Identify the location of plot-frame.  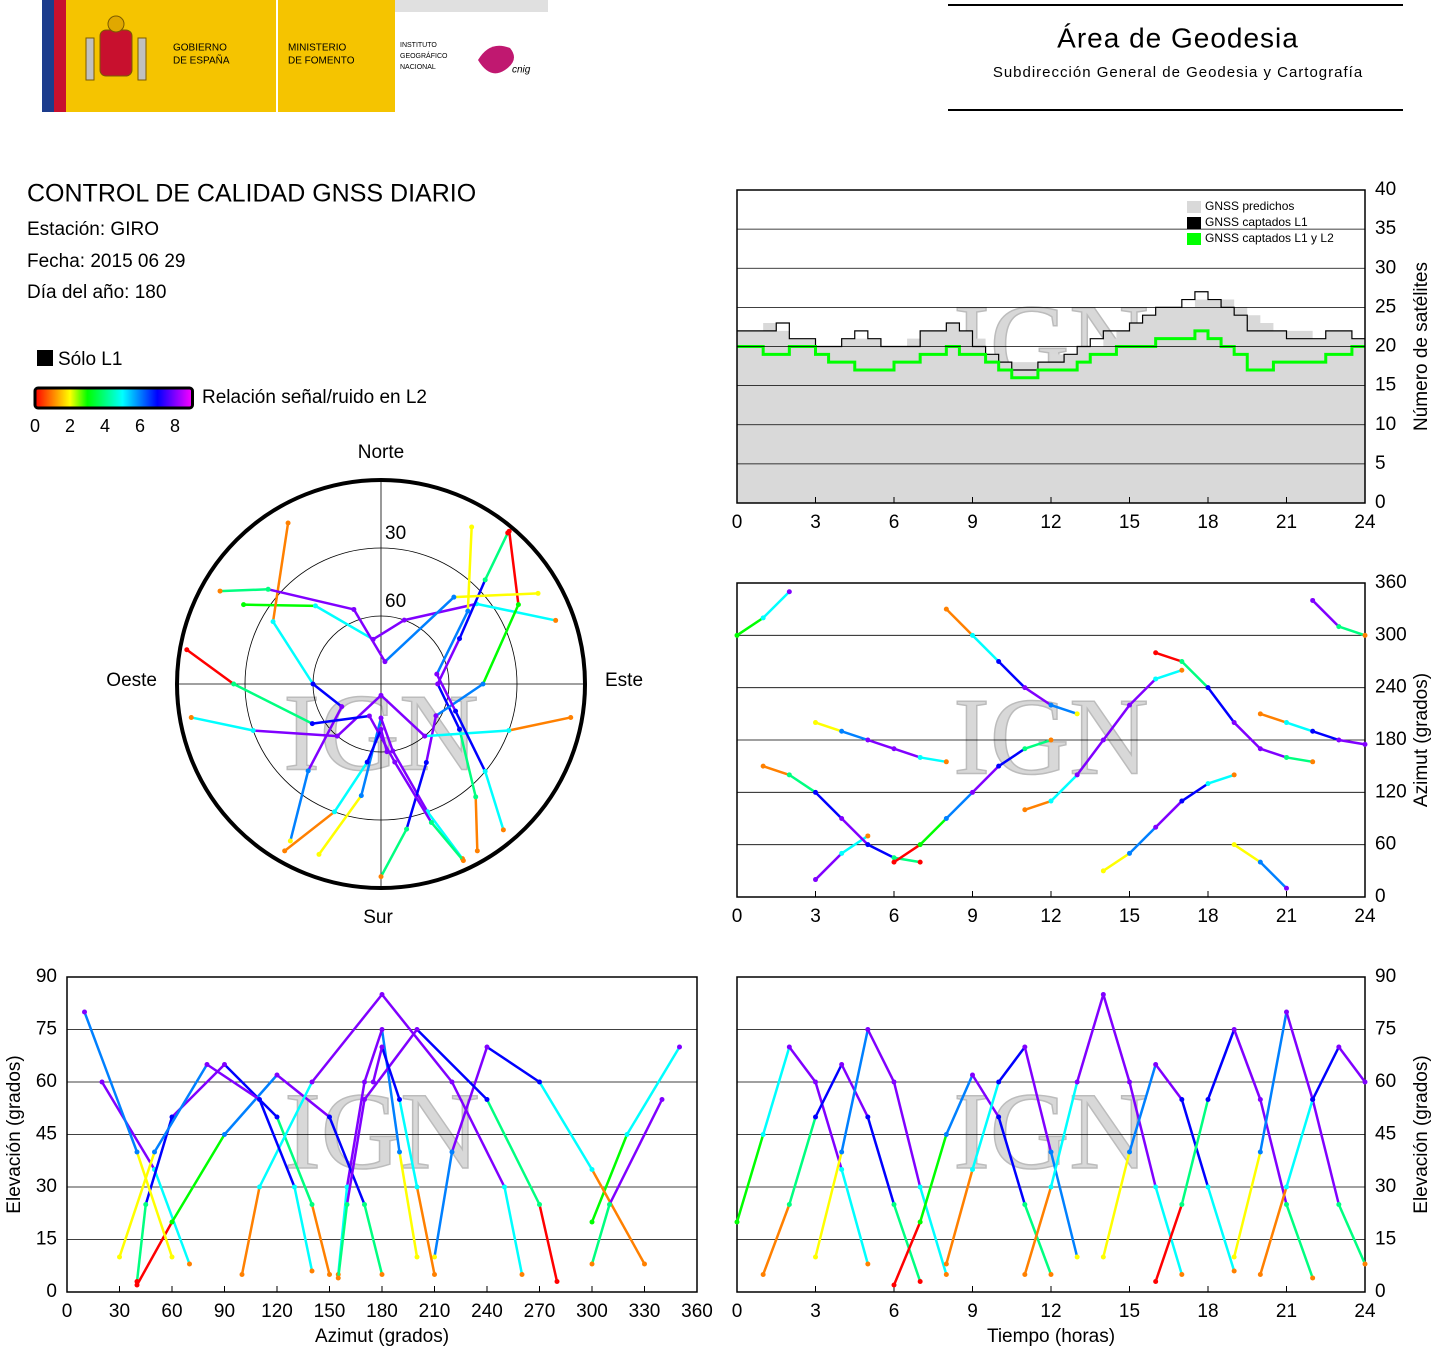
(382, 1134).